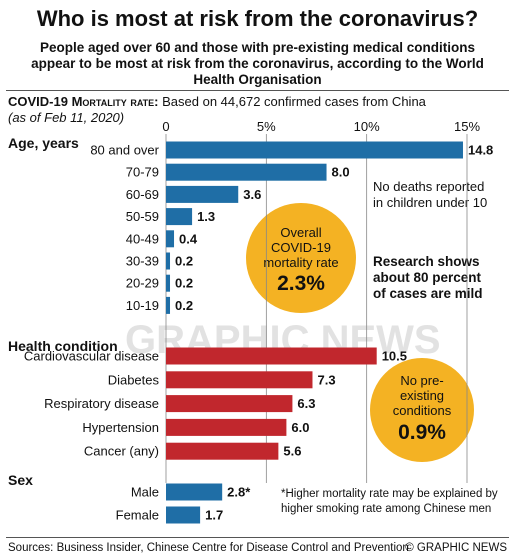 Image resolution: width=515 pixels, height=560 pixels. I want to click on x-tick-label: 10%, so click(367, 126).